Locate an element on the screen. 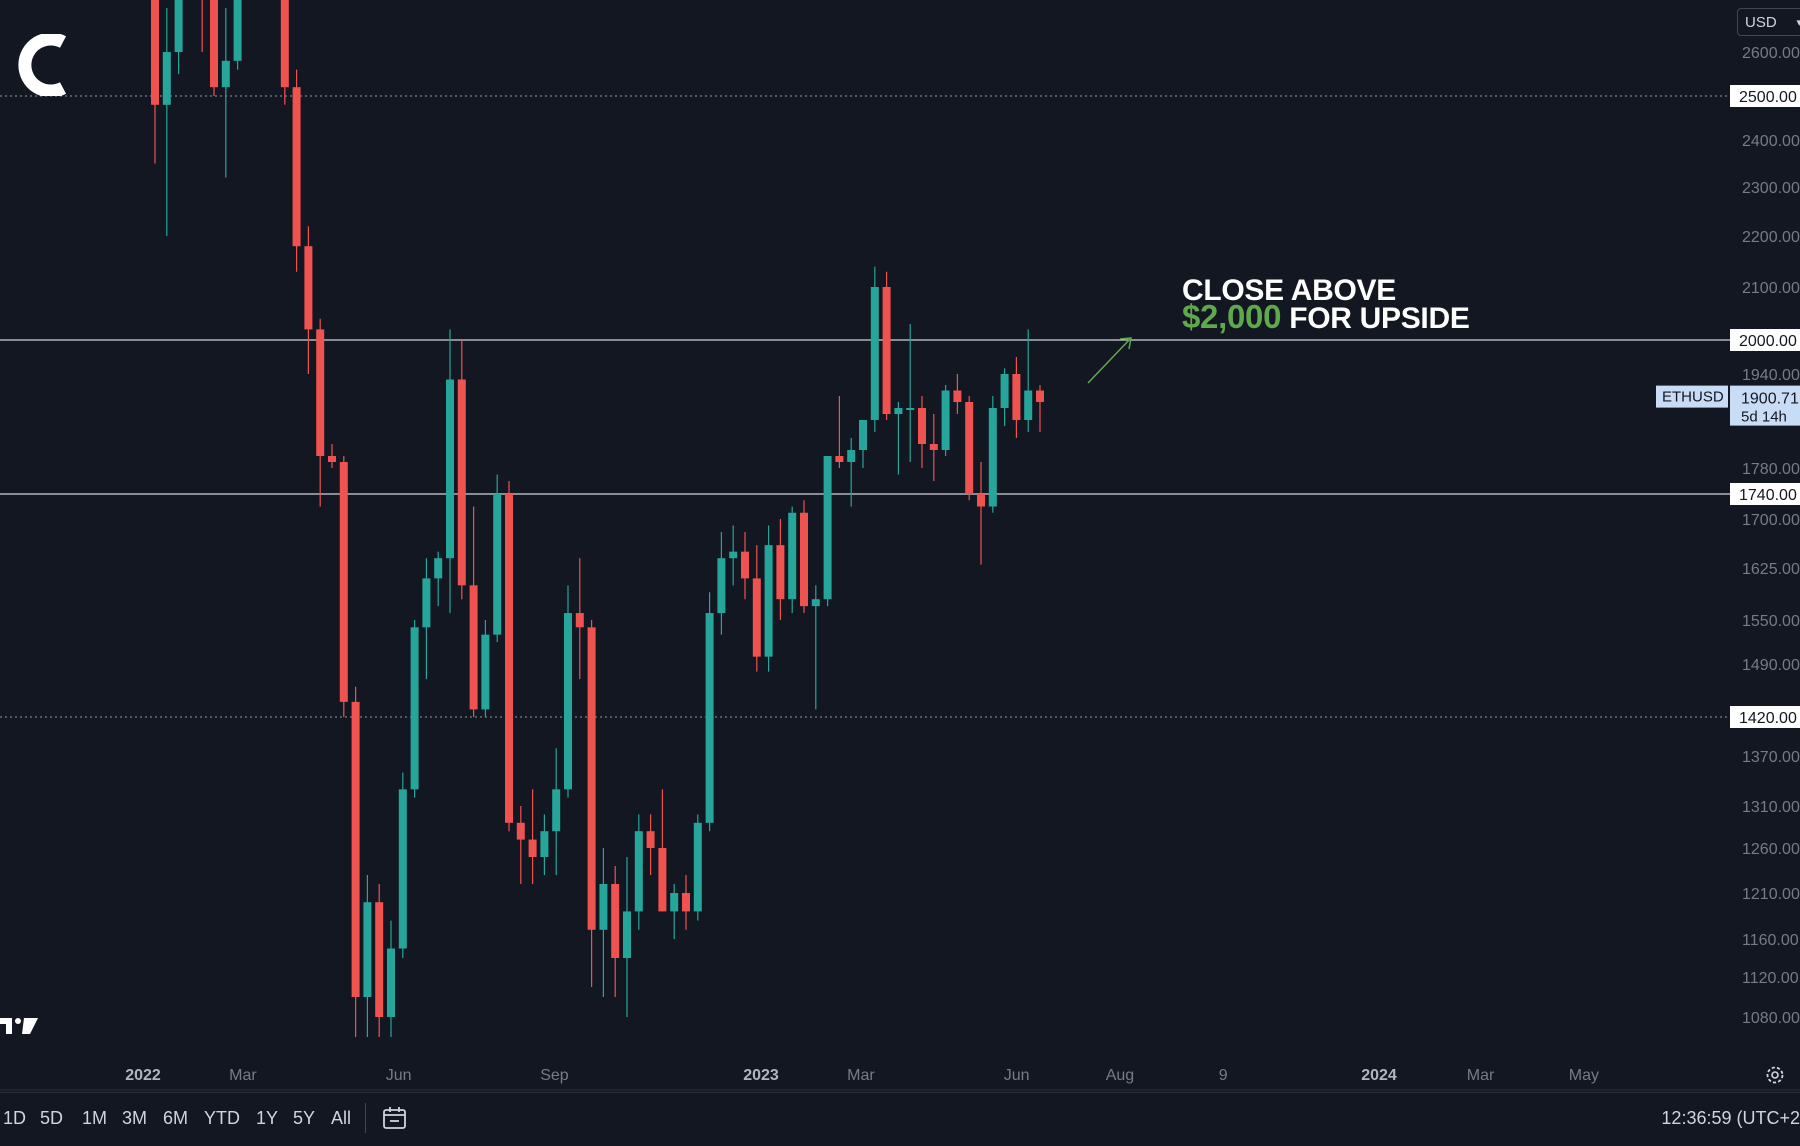  currency-label: USD is located at coordinates (1761, 22).